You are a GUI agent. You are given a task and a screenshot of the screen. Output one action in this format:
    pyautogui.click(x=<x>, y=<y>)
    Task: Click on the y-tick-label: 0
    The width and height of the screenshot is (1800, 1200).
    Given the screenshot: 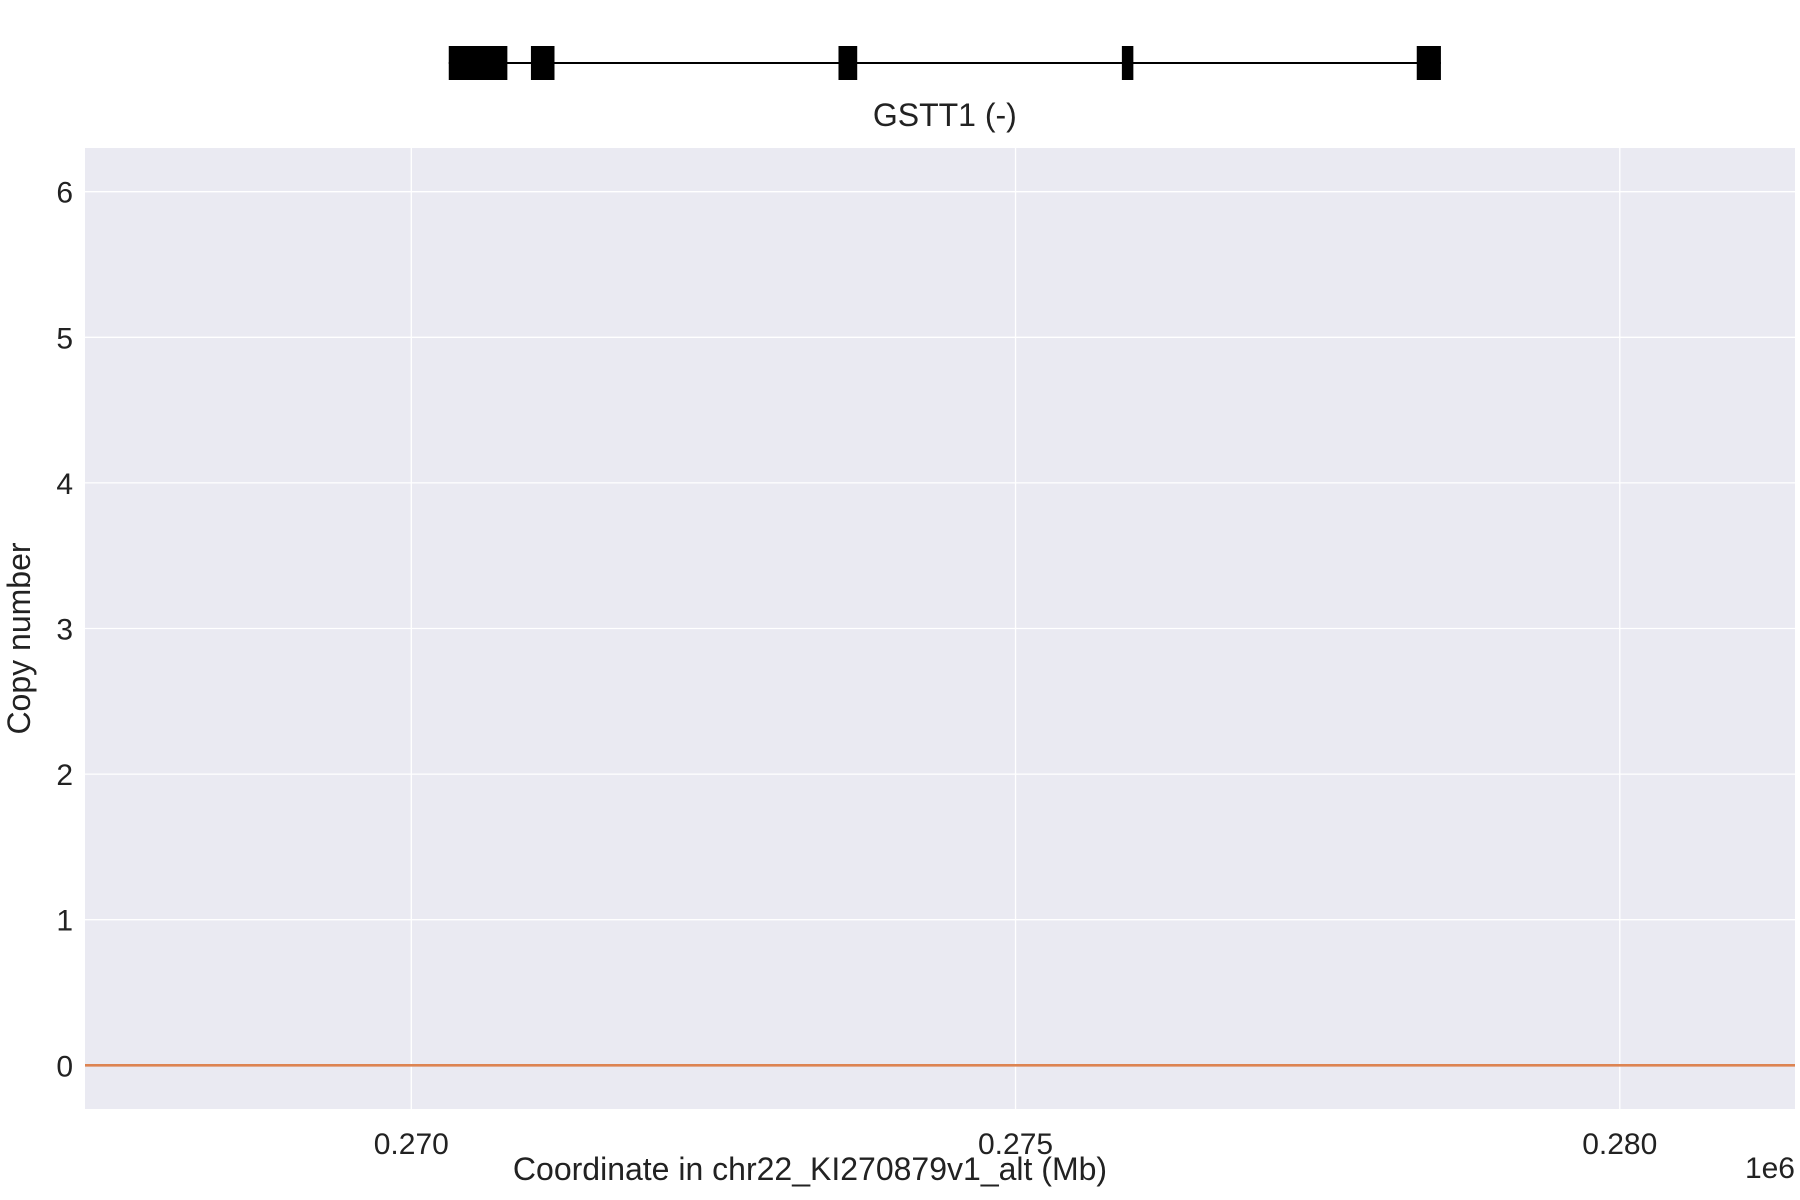 What is the action you would take?
    pyautogui.click(x=64, y=1066)
    